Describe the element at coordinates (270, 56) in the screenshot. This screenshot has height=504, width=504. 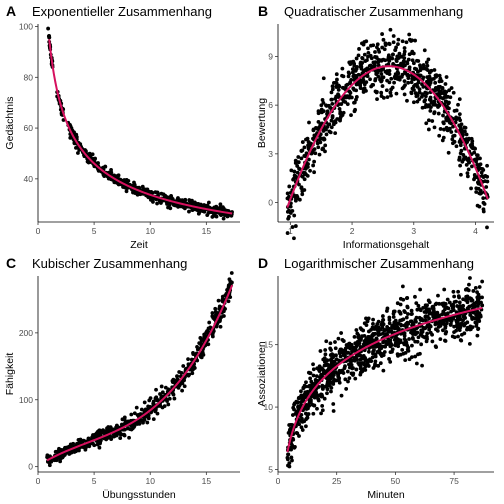
I see `y-tick-label: 9` at that location.